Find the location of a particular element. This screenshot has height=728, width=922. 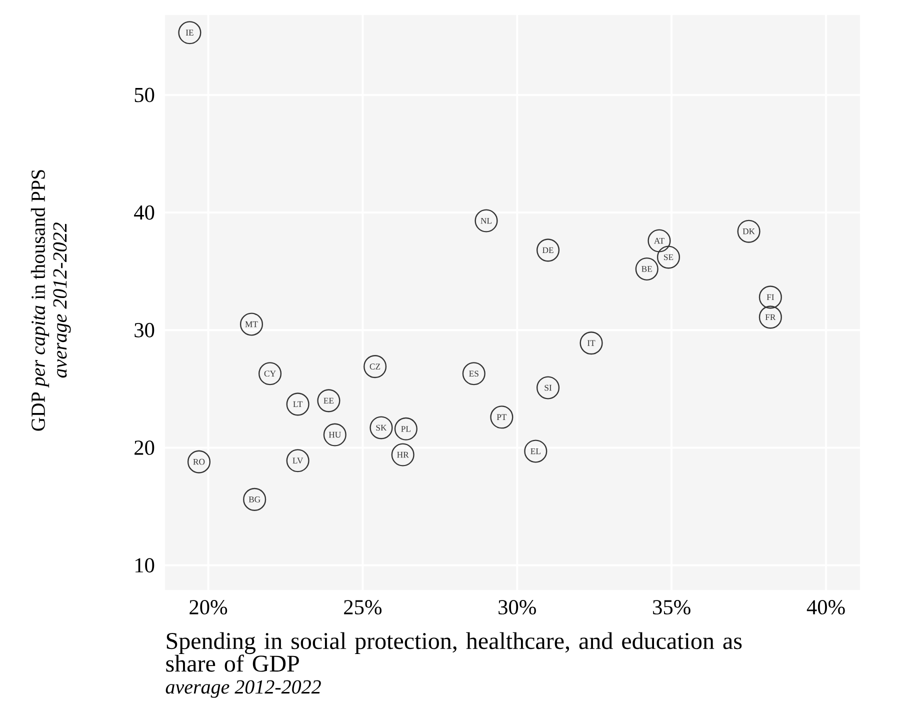

y-axis-title: GDP per capita in thousand PPS is located at coordinates (40, 300).